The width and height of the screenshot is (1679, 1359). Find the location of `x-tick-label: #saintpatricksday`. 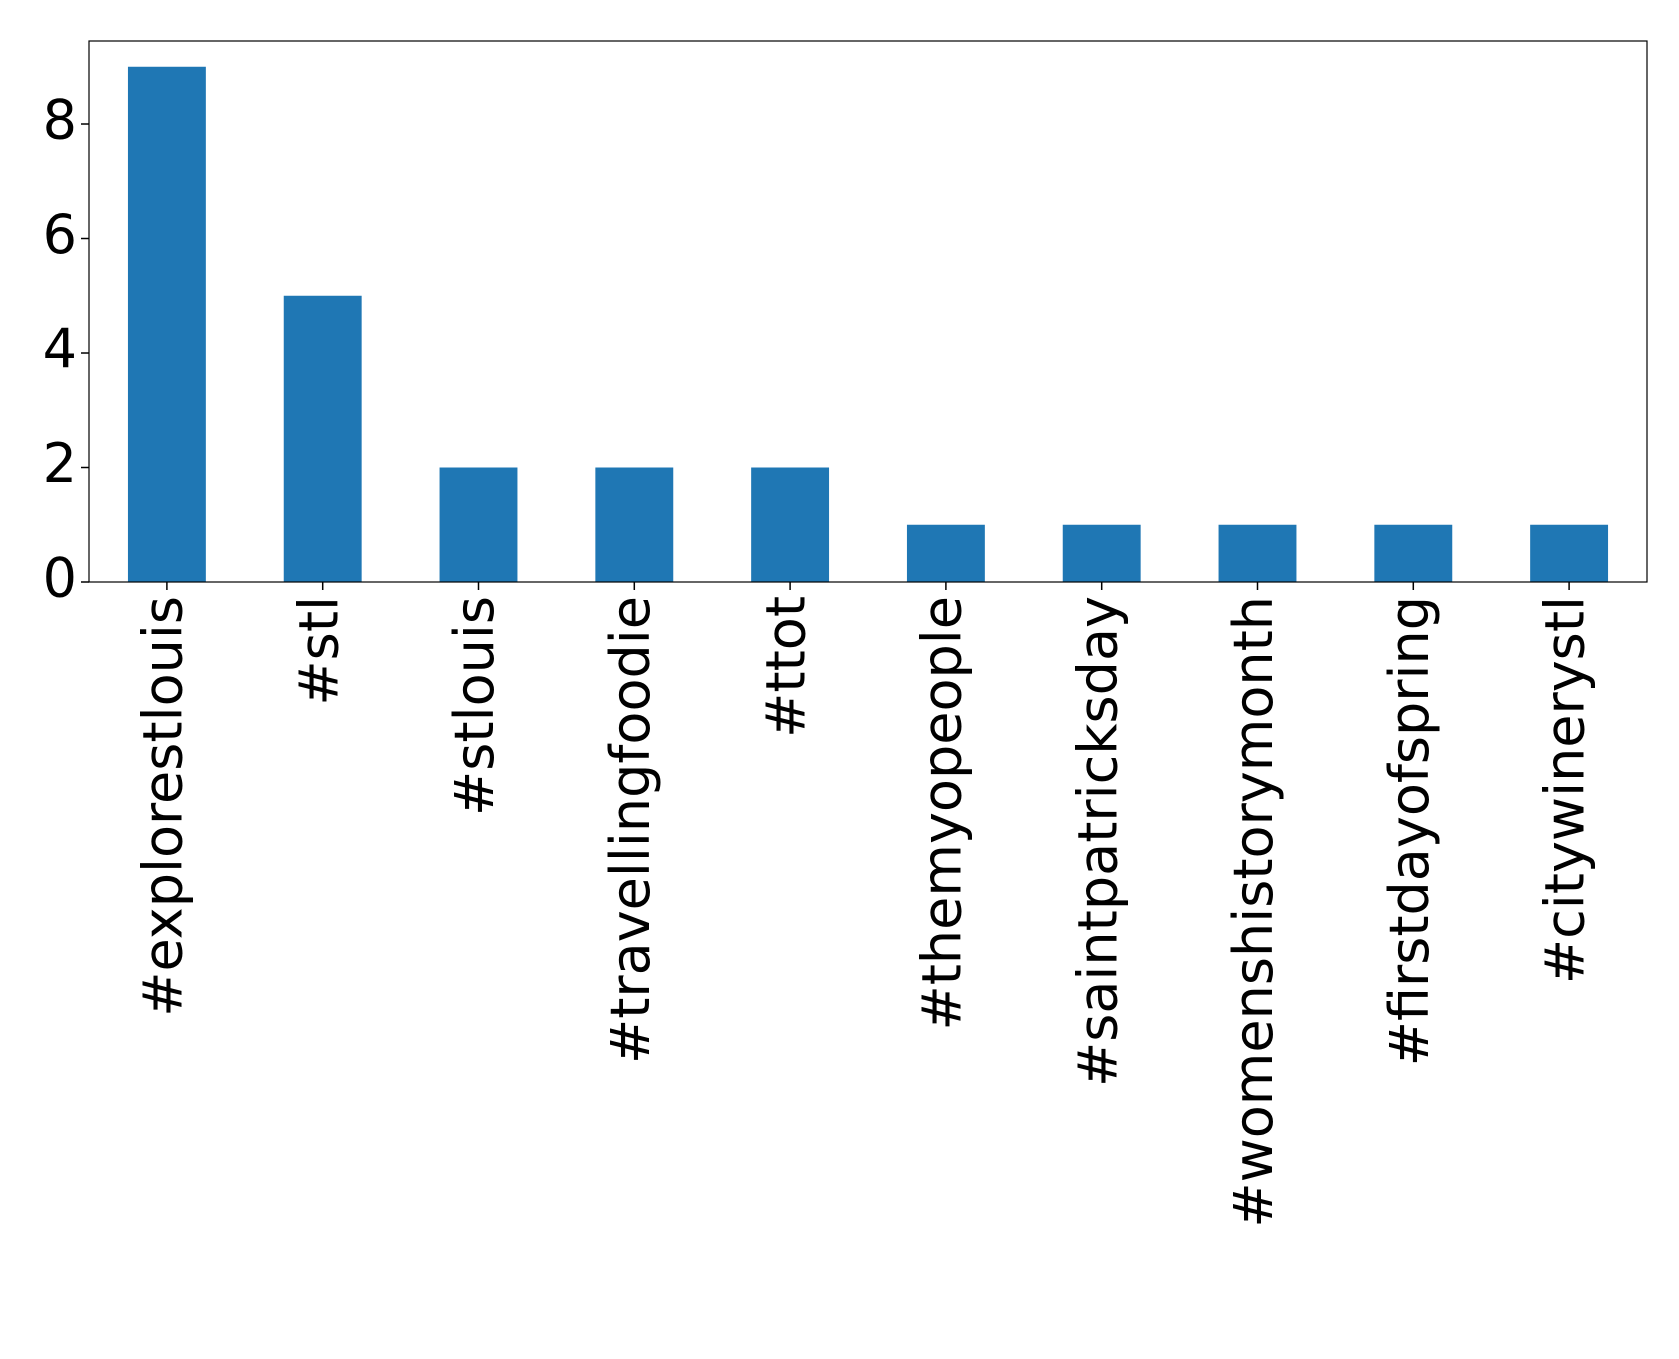

x-tick-label: #saintpatricksday is located at coordinates (1097, 841).